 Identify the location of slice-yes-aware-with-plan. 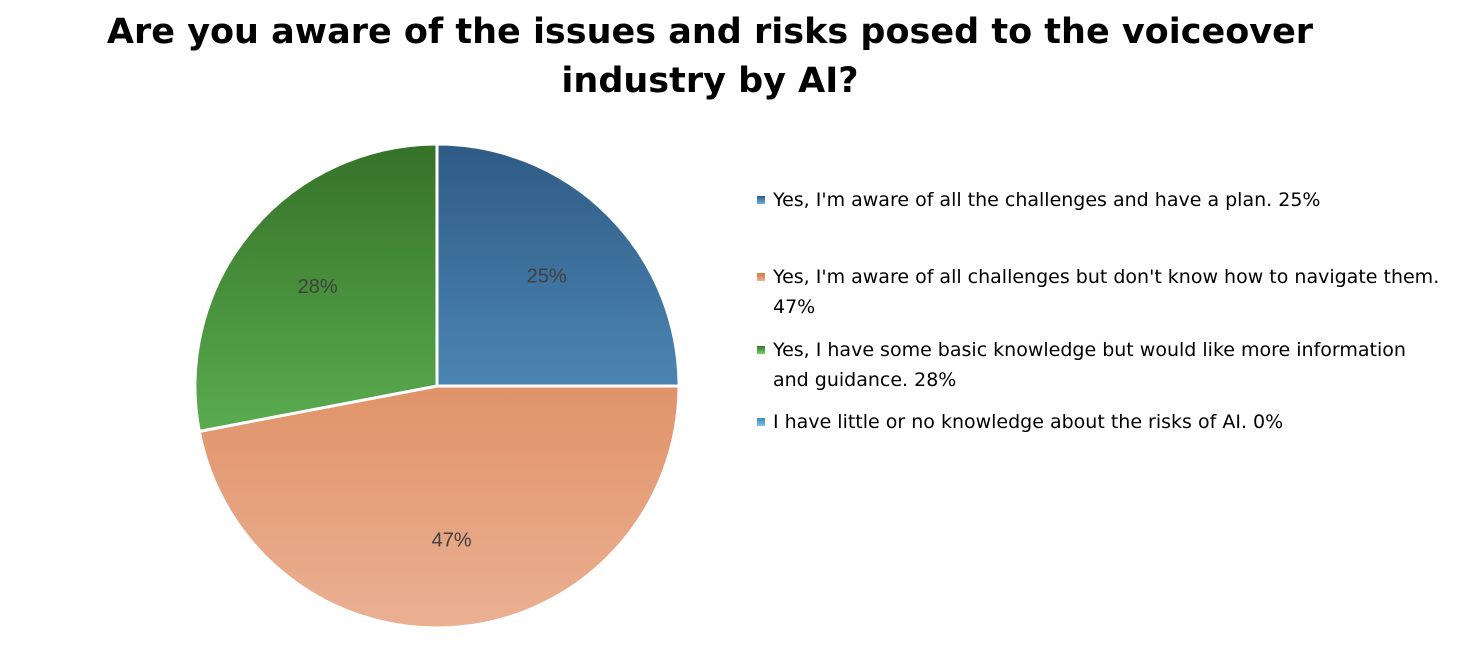
(558, 265).